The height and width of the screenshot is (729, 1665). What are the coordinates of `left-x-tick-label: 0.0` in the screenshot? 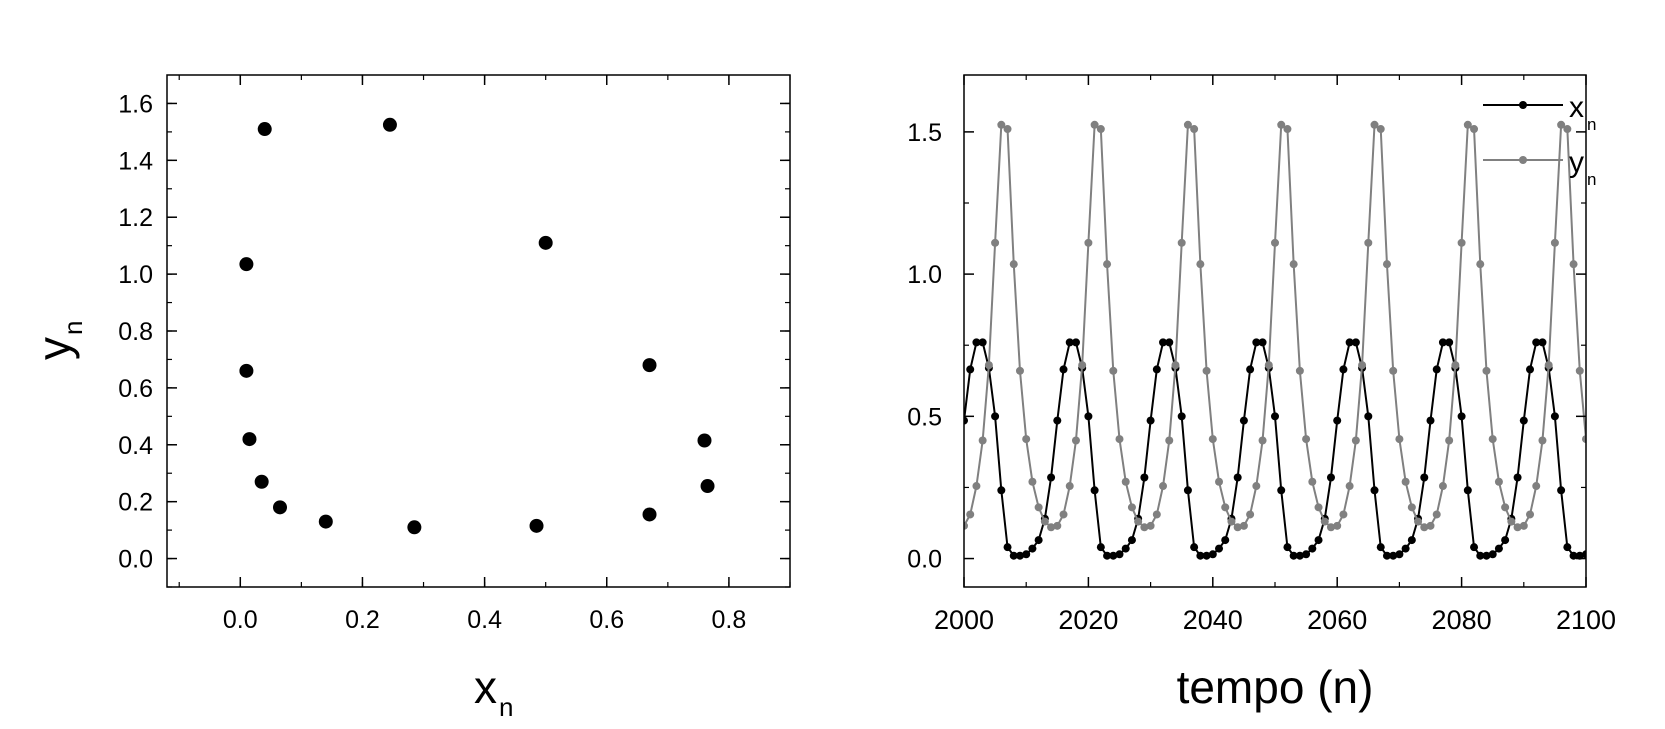 It's located at (240, 620).